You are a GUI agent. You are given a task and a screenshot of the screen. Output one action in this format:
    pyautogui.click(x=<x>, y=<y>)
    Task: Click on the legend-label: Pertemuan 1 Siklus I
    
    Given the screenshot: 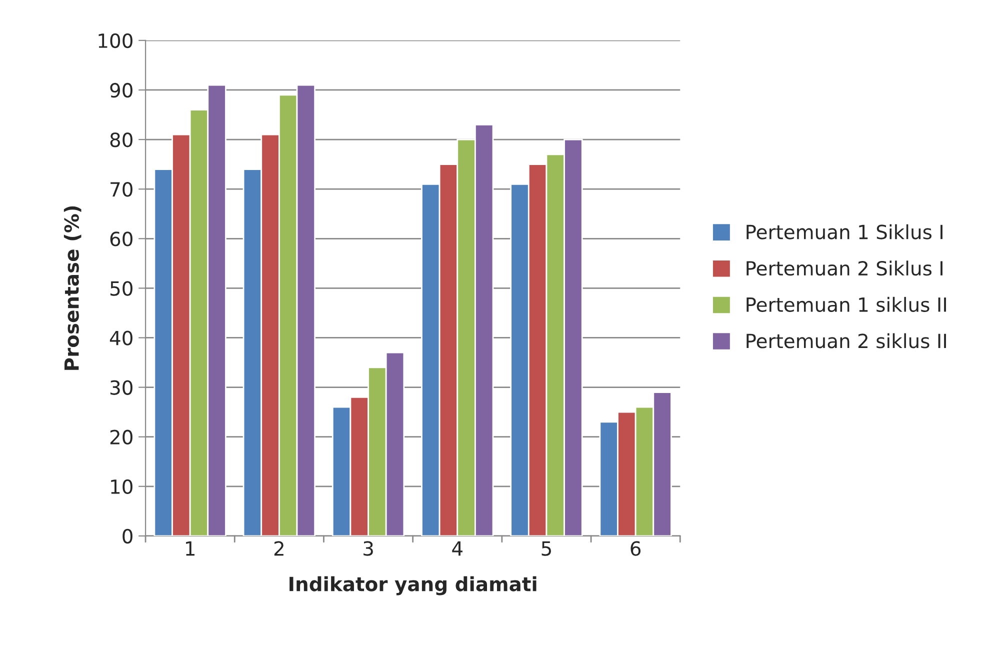 What is the action you would take?
    pyautogui.click(x=844, y=232)
    